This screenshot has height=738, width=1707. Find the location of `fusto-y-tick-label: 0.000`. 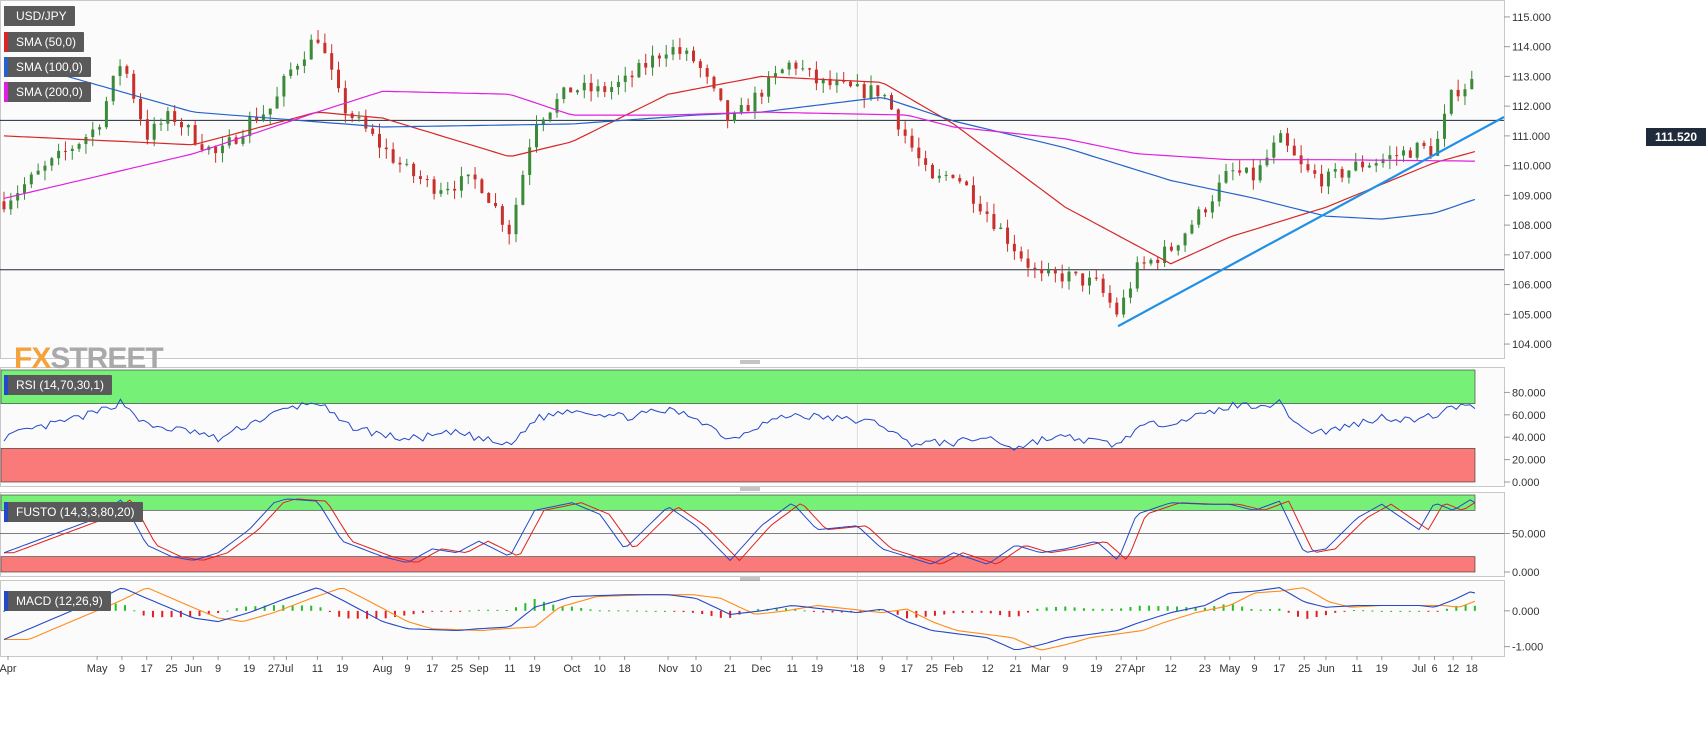

fusto-y-tick-label: 0.000 is located at coordinates (1526, 573).